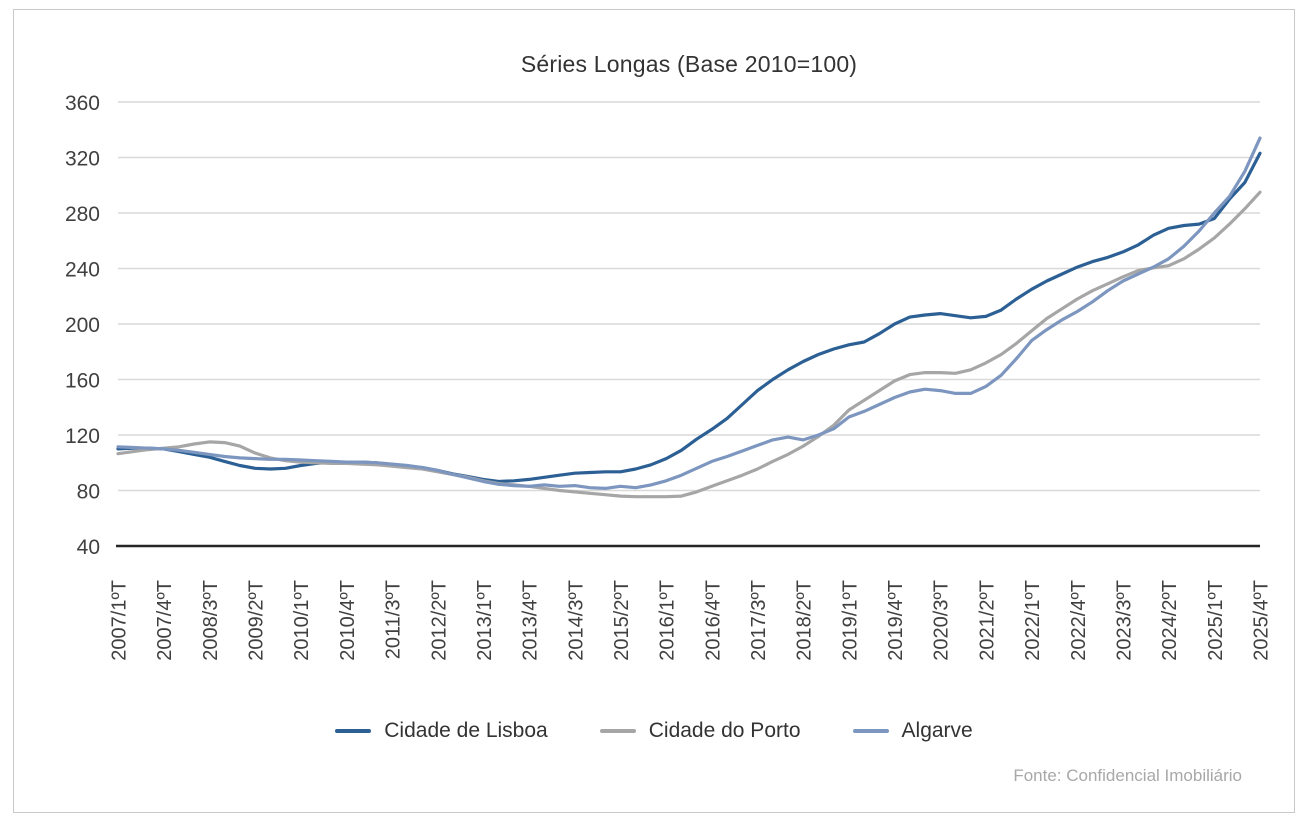  Describe the element at coordinates (82, 103) in the screenshot. I see `y-tick-label: 360` at that location.